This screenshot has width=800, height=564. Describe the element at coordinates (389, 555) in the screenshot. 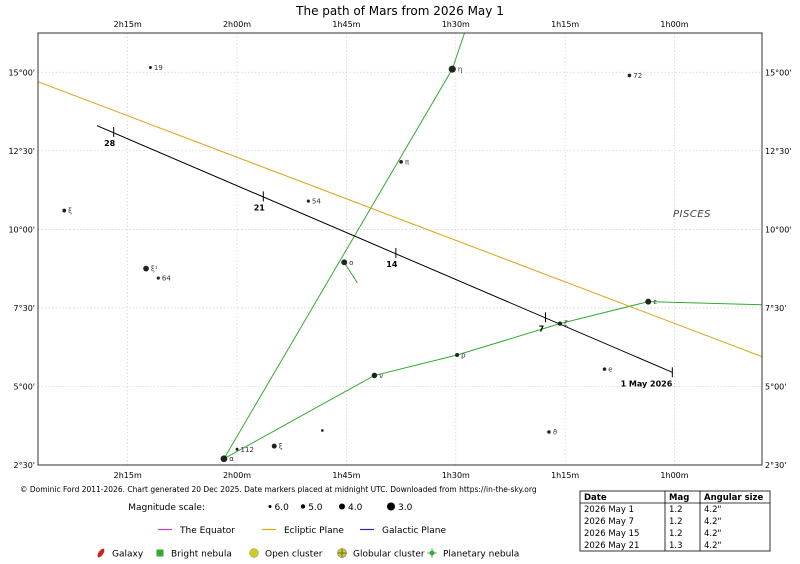

I see `legend-symbol-label: Globular cluster` at that location.